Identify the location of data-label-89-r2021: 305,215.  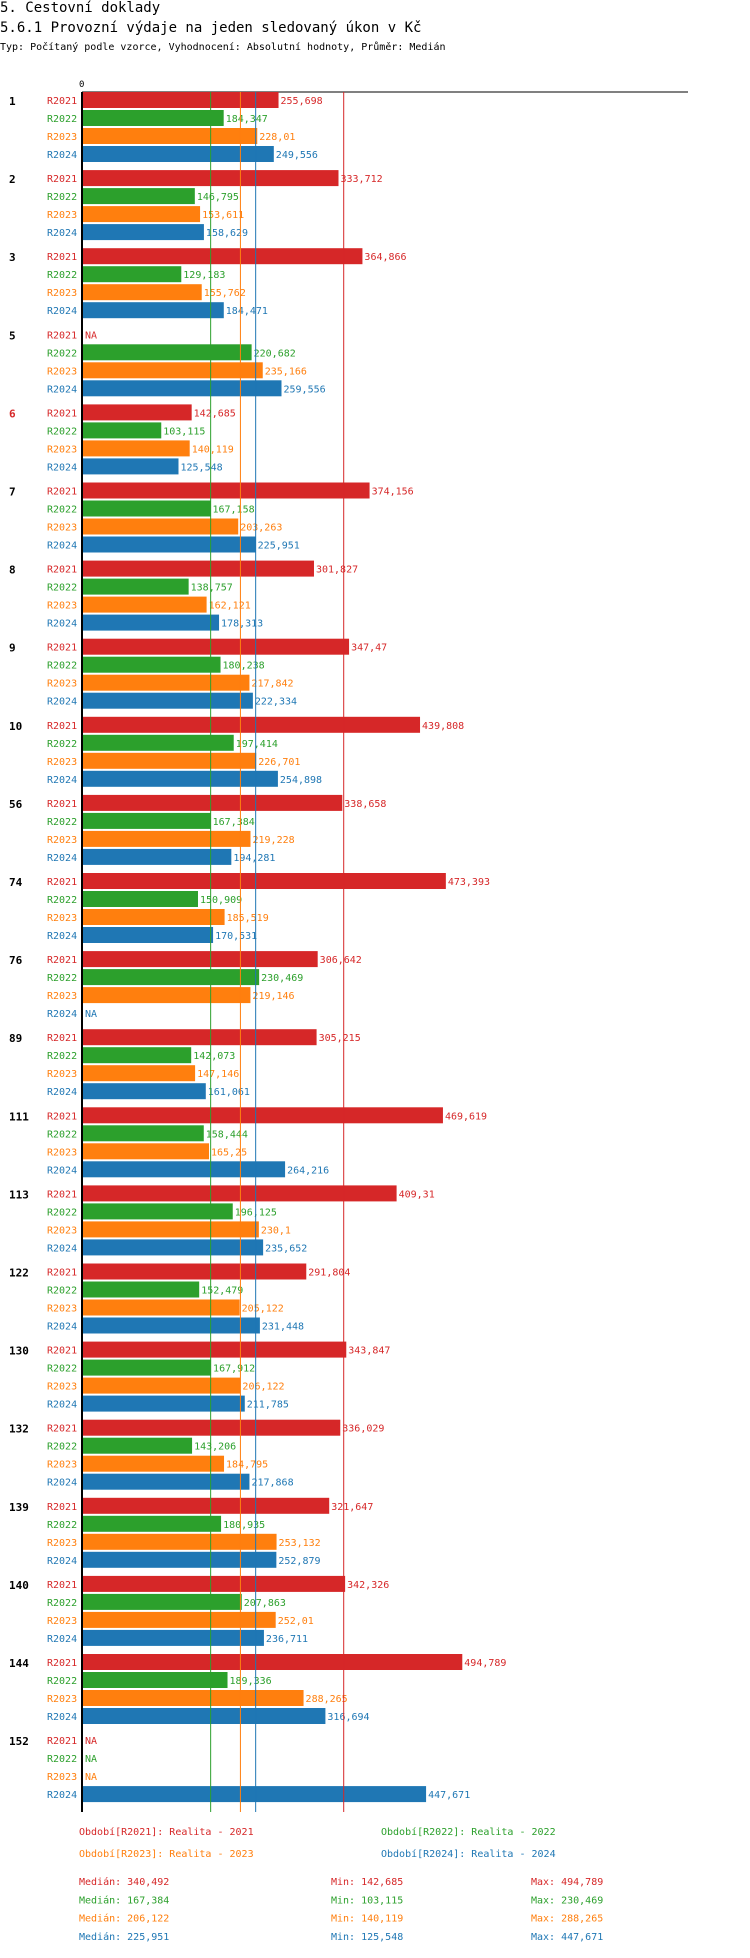
(340, 1038).